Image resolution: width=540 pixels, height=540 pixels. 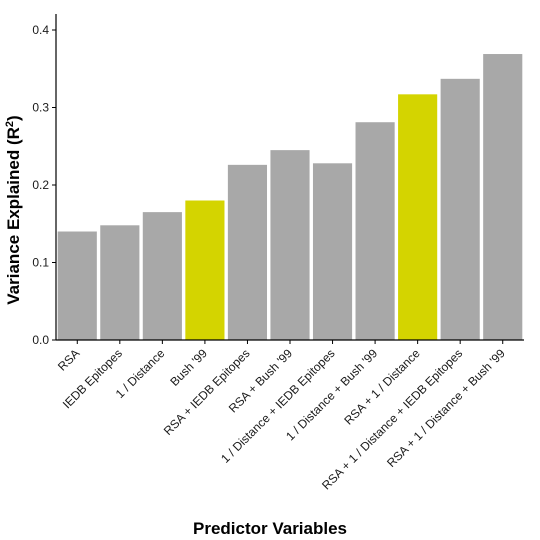 What do you see at coordinates (10, 124) in the screenshot?
I see `y-axis-title-superscript: 2` at bounding box center [10, 124].